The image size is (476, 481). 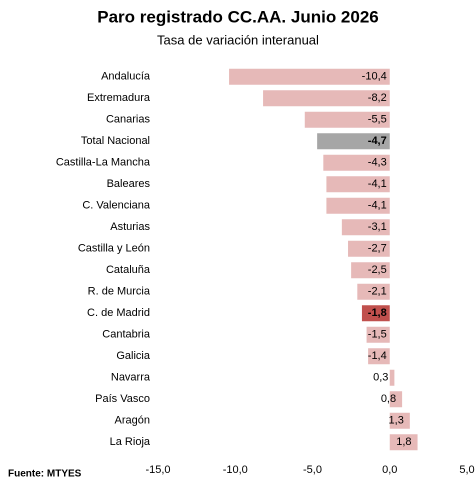 I want to click on value-label: -1,8, so click(x=377, y=313).